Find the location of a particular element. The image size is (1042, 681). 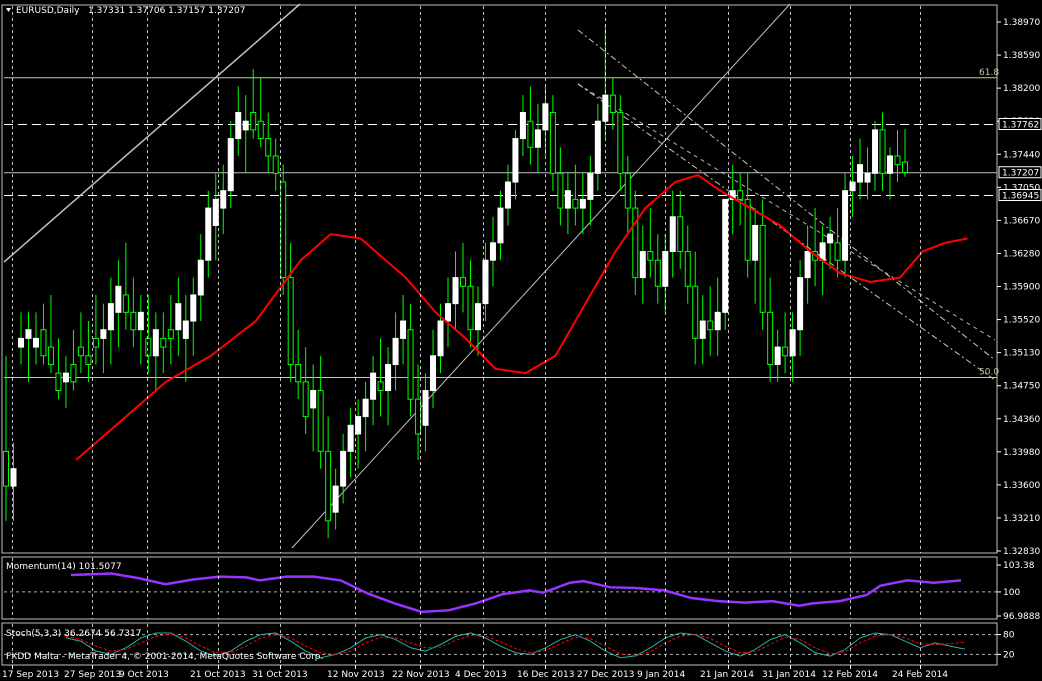

stochastic-panel: 80 20 is located at coordinates (508, 644).